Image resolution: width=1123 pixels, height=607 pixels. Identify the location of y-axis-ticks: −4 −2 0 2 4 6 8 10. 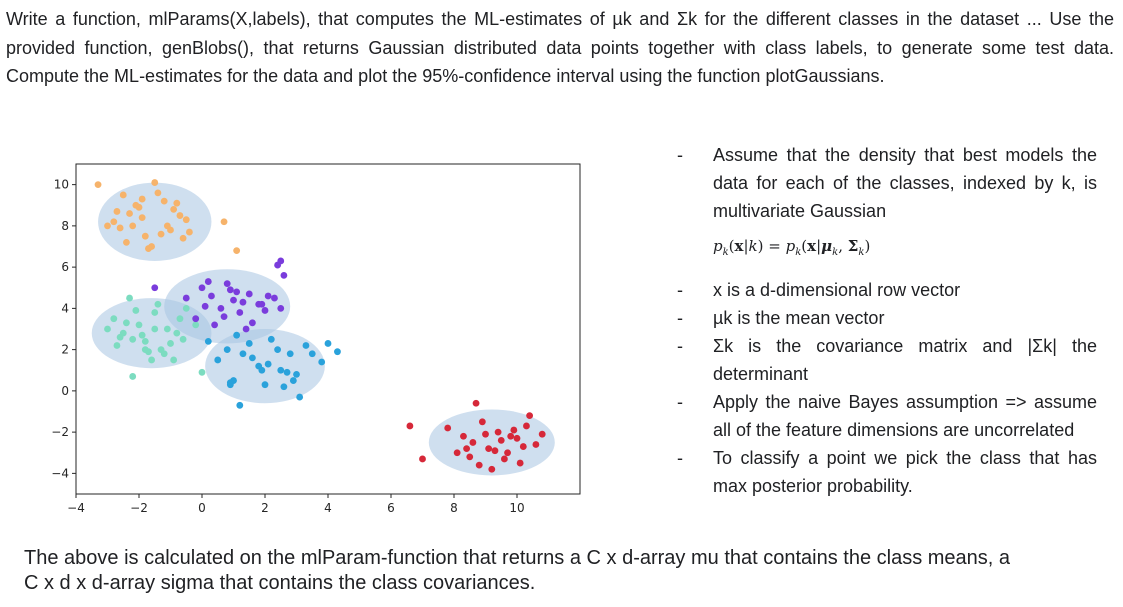
(63, 329).